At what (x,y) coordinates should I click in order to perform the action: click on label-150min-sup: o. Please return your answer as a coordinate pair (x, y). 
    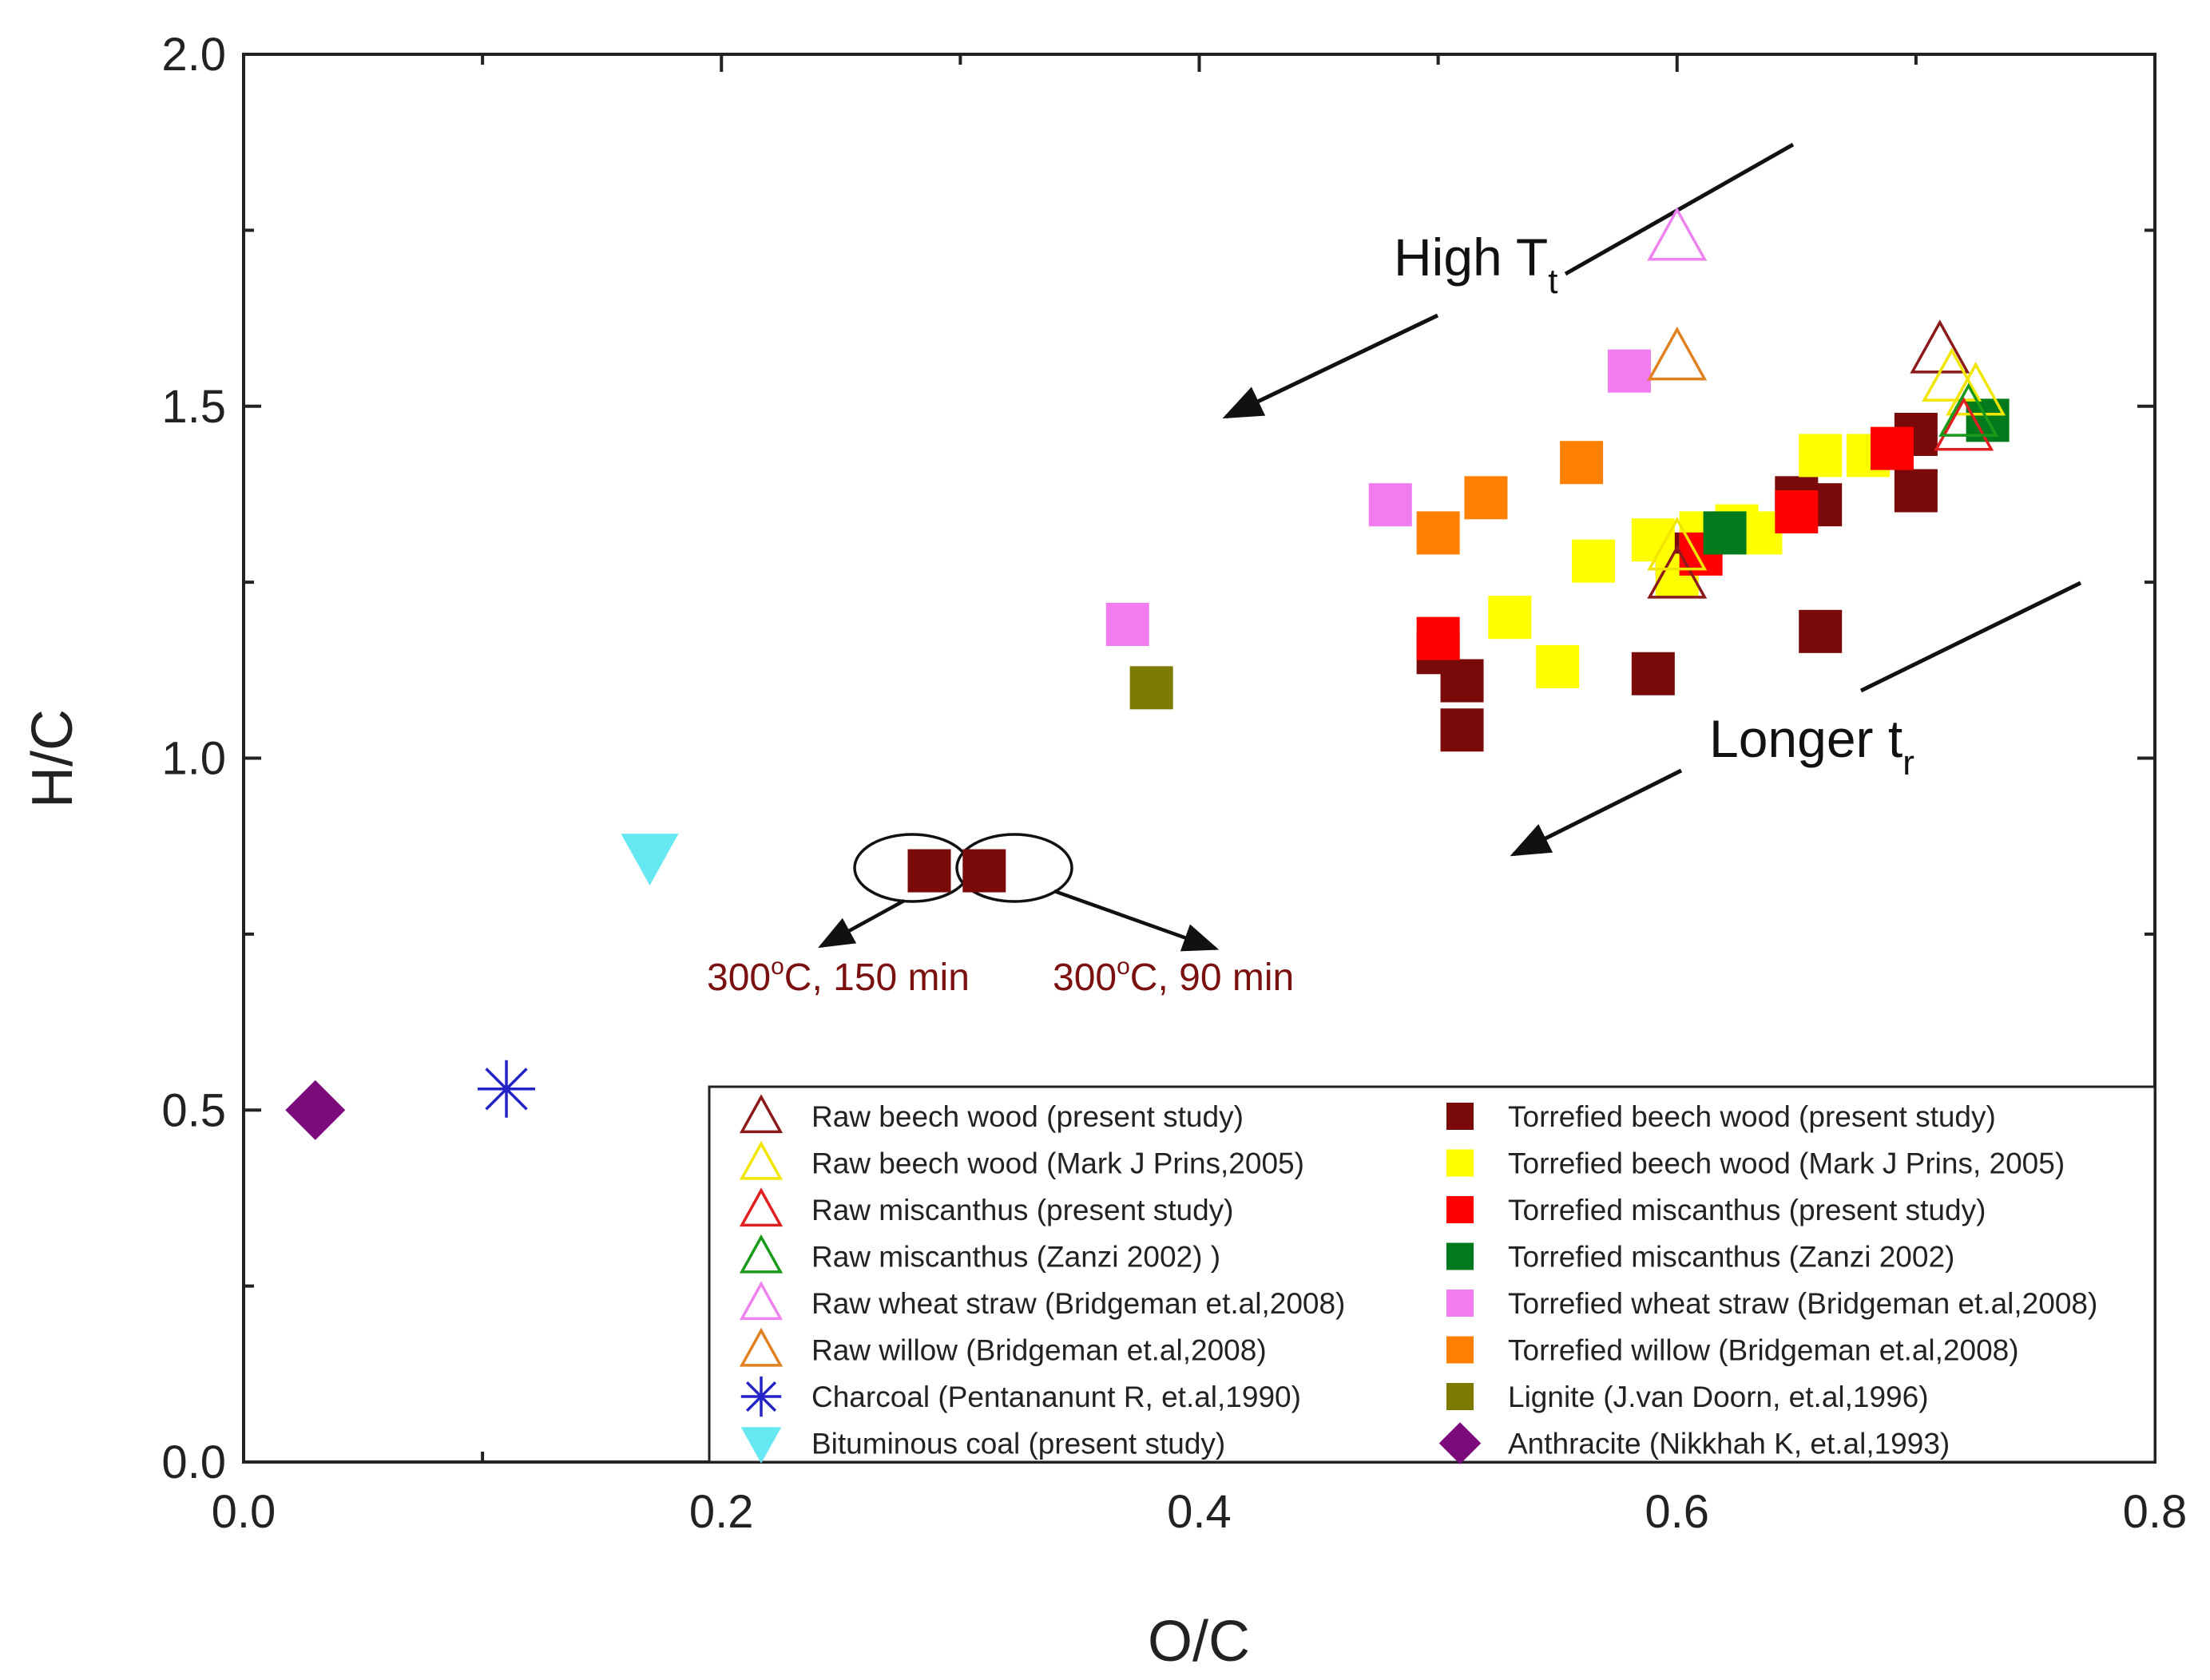
    Looking at the image, I should click on (777, 966).